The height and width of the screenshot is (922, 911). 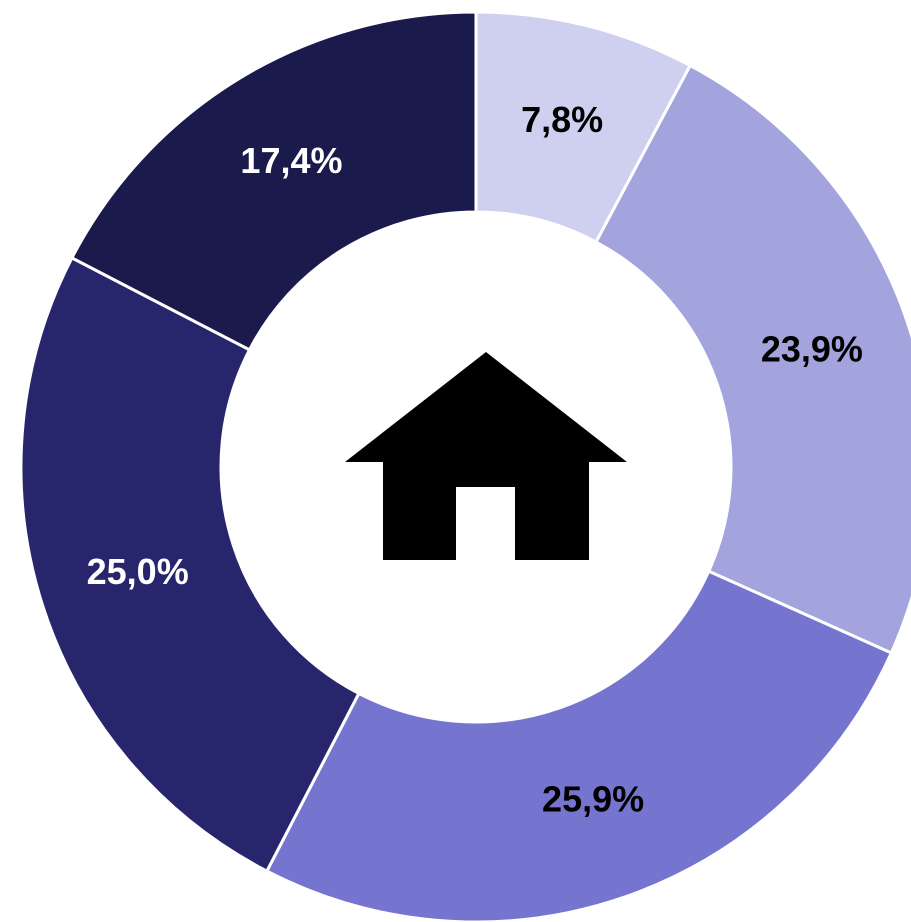 What do you see at coordinates (593, 799) in the screenshot?
I see `data-label: 25,9%` at bounding box center [593, 799].